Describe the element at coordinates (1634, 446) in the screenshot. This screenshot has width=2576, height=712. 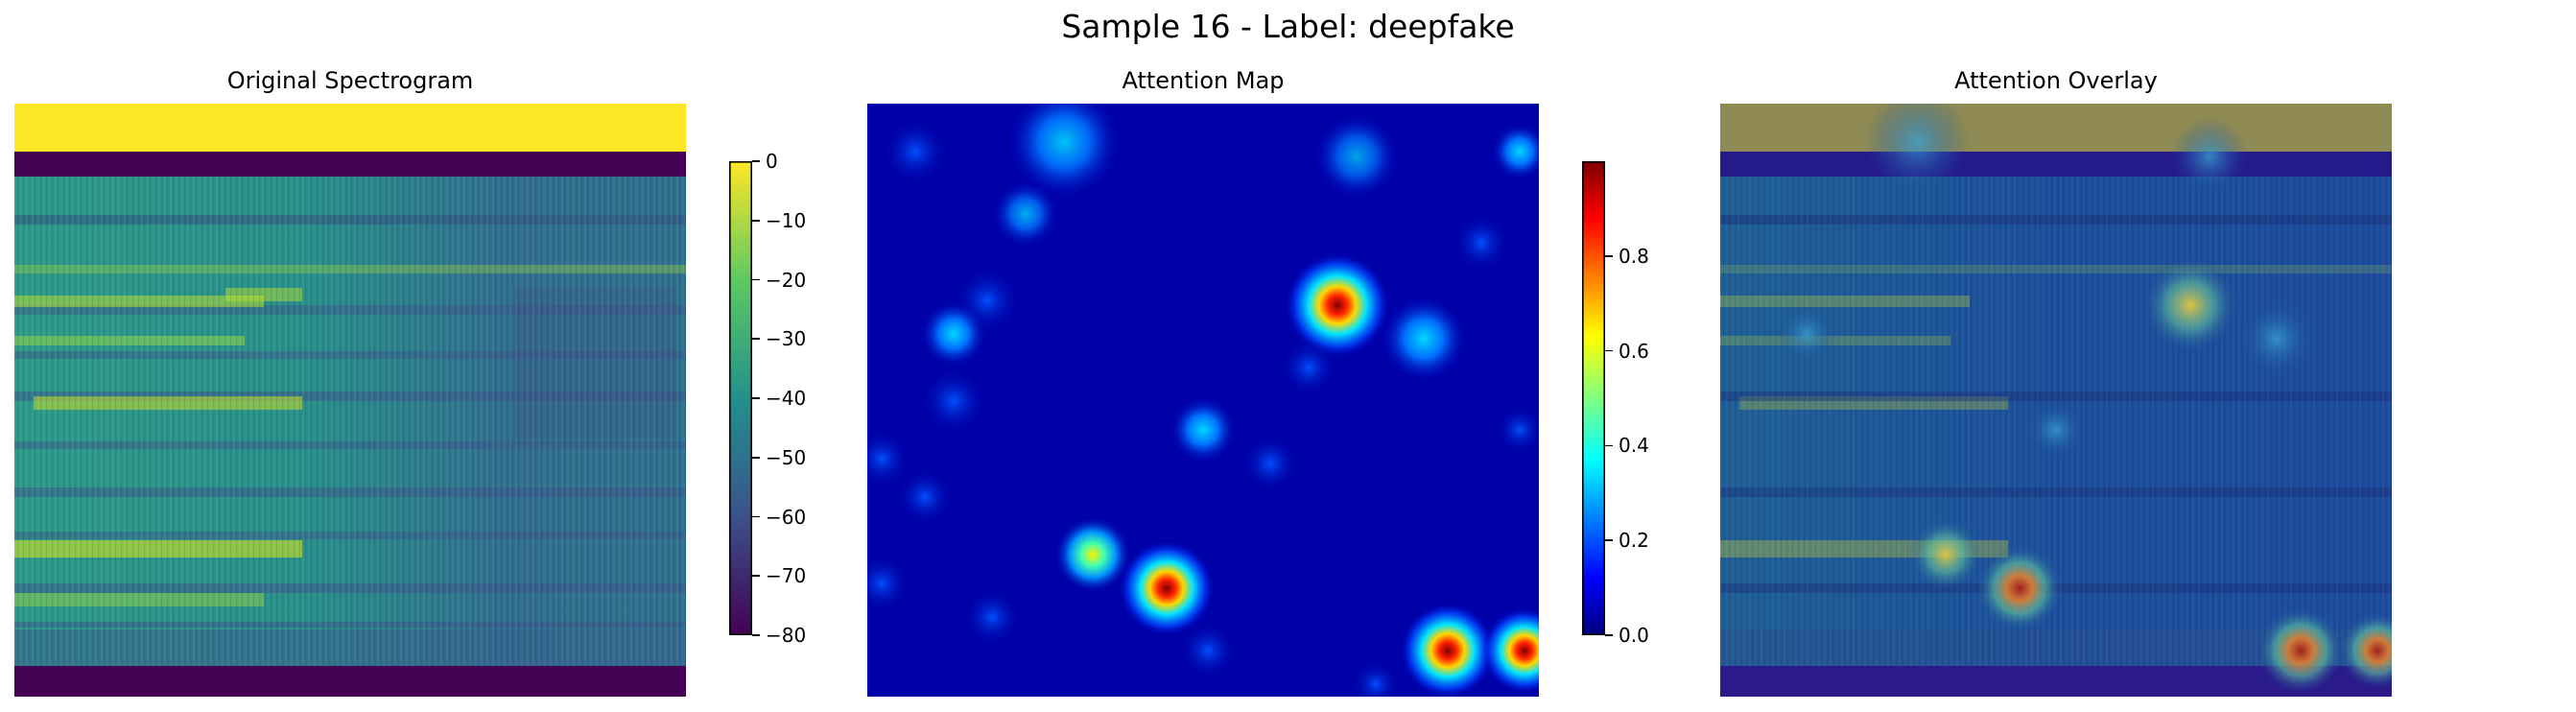
I see `colorbar-tick-label: 0.4` at that location.